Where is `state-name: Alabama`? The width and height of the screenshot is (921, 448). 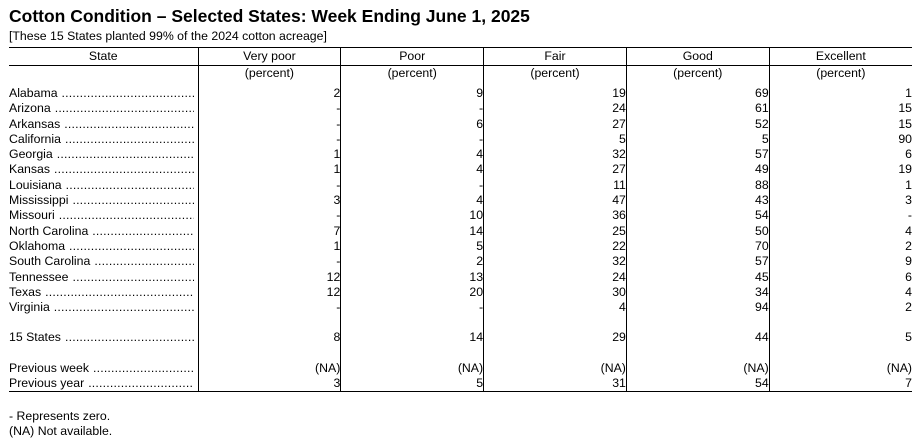
state-name: Alabama is located at coordinates (33, 93).